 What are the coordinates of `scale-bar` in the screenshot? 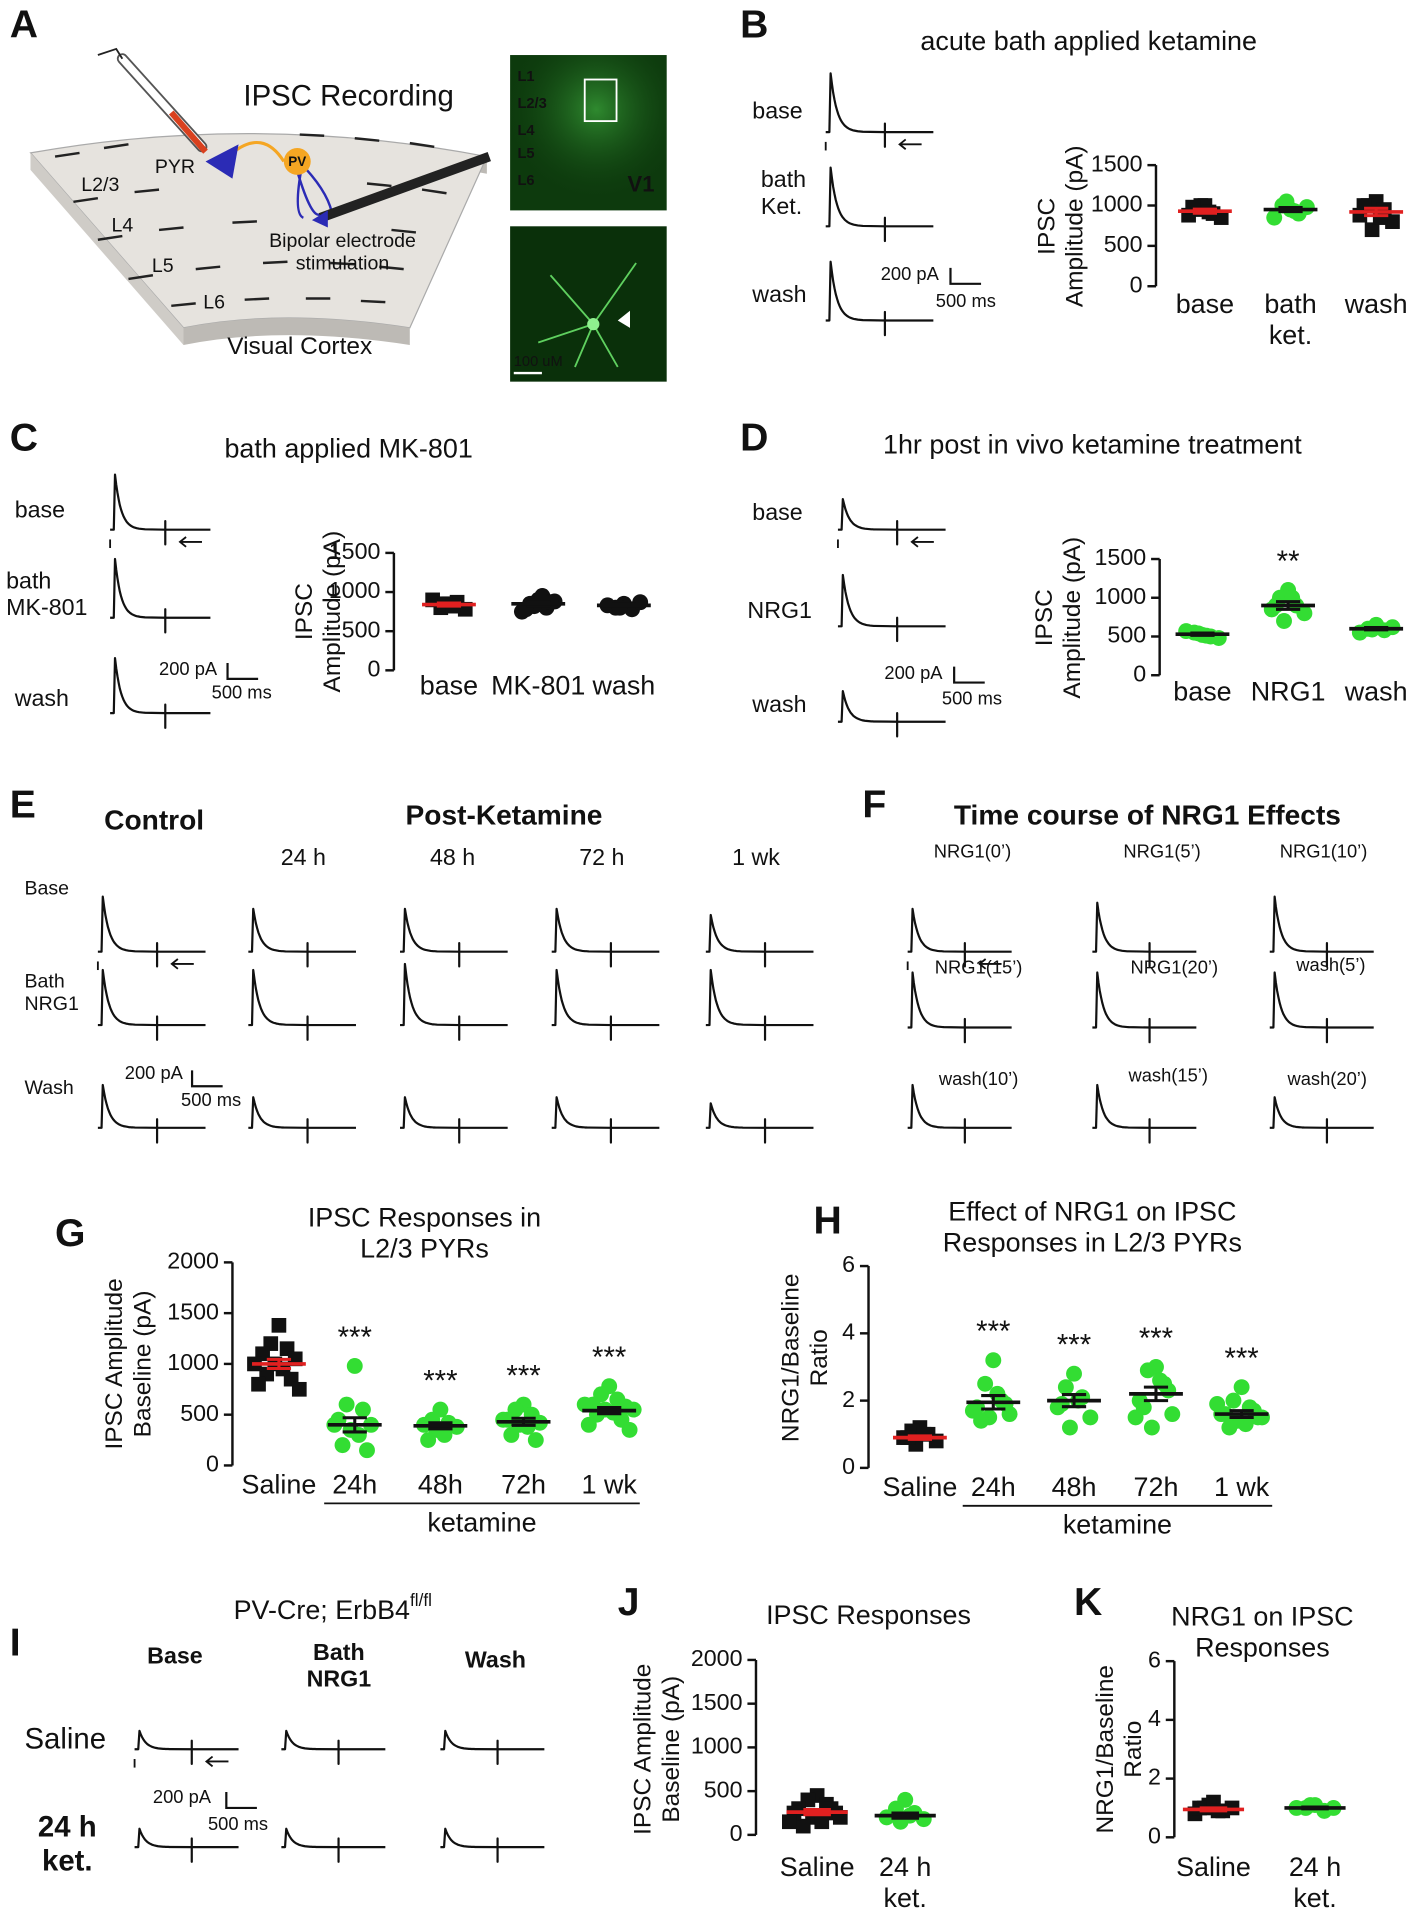 It's located at (206, 1079).